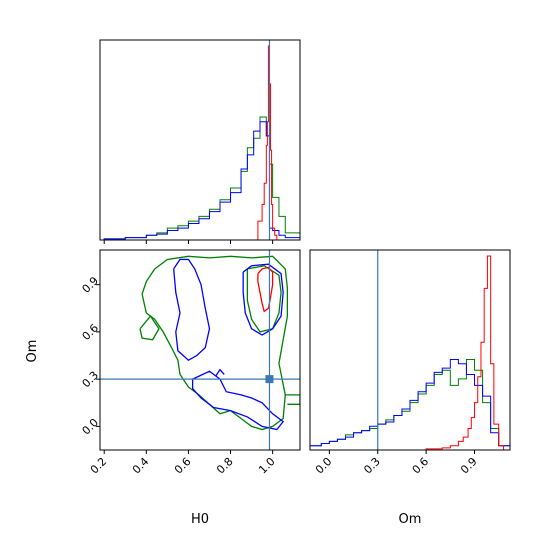 The height and width of the screenshot is (550, 550). I want to click on joint-x-tick-label: 0.4, so click(141, 466).